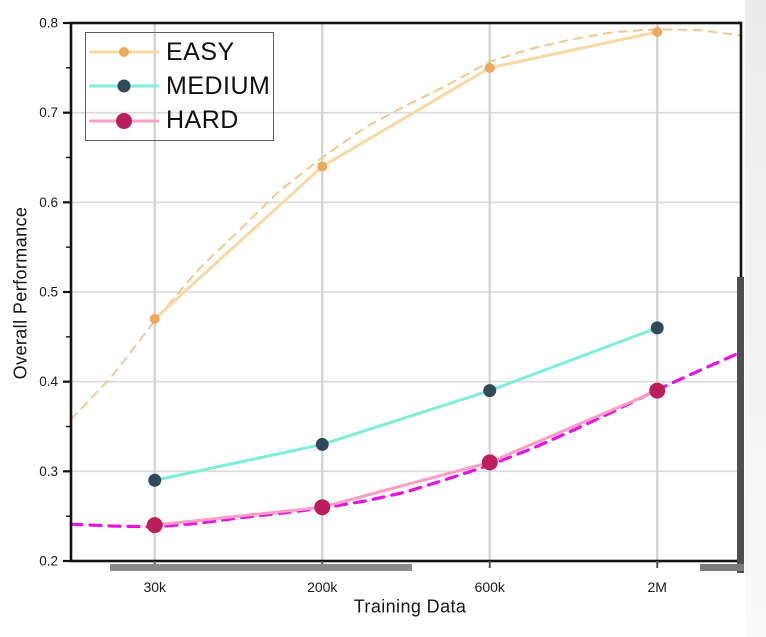 The width and height of the screenshot is (766, 637). Describe the element at coordinates (722, 567) in the screenshot. I see `horizontal-scrollbar-corner-segment` at that location.